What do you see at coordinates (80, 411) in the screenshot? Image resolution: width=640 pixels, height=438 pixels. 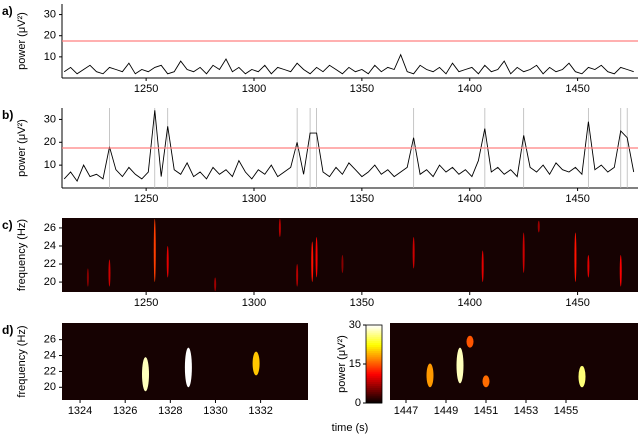 I see `x-tick-label: 1324` at bounding box center [80, 411].